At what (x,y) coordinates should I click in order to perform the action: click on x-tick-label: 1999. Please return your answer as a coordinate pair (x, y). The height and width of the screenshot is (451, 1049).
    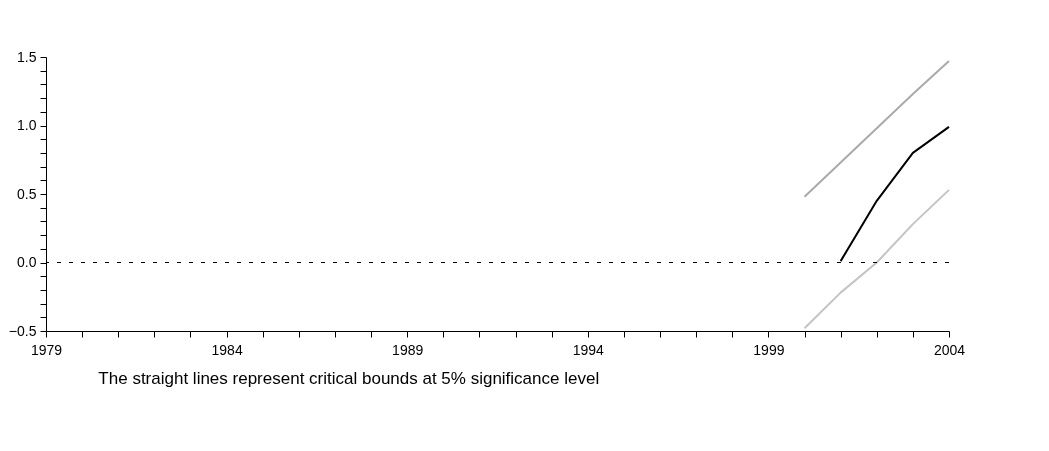
    Looking at the image, I should click on (769, 349).